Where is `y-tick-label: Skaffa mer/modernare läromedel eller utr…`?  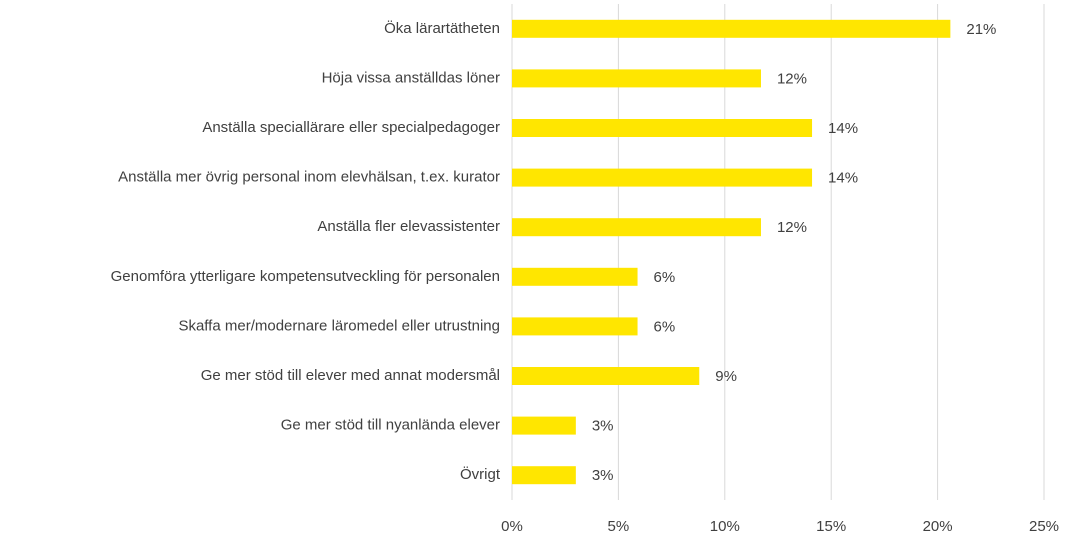
y-tick-label: Skaffa mer/modernare läromedel eller utr… is located at coordinates (339, 325).